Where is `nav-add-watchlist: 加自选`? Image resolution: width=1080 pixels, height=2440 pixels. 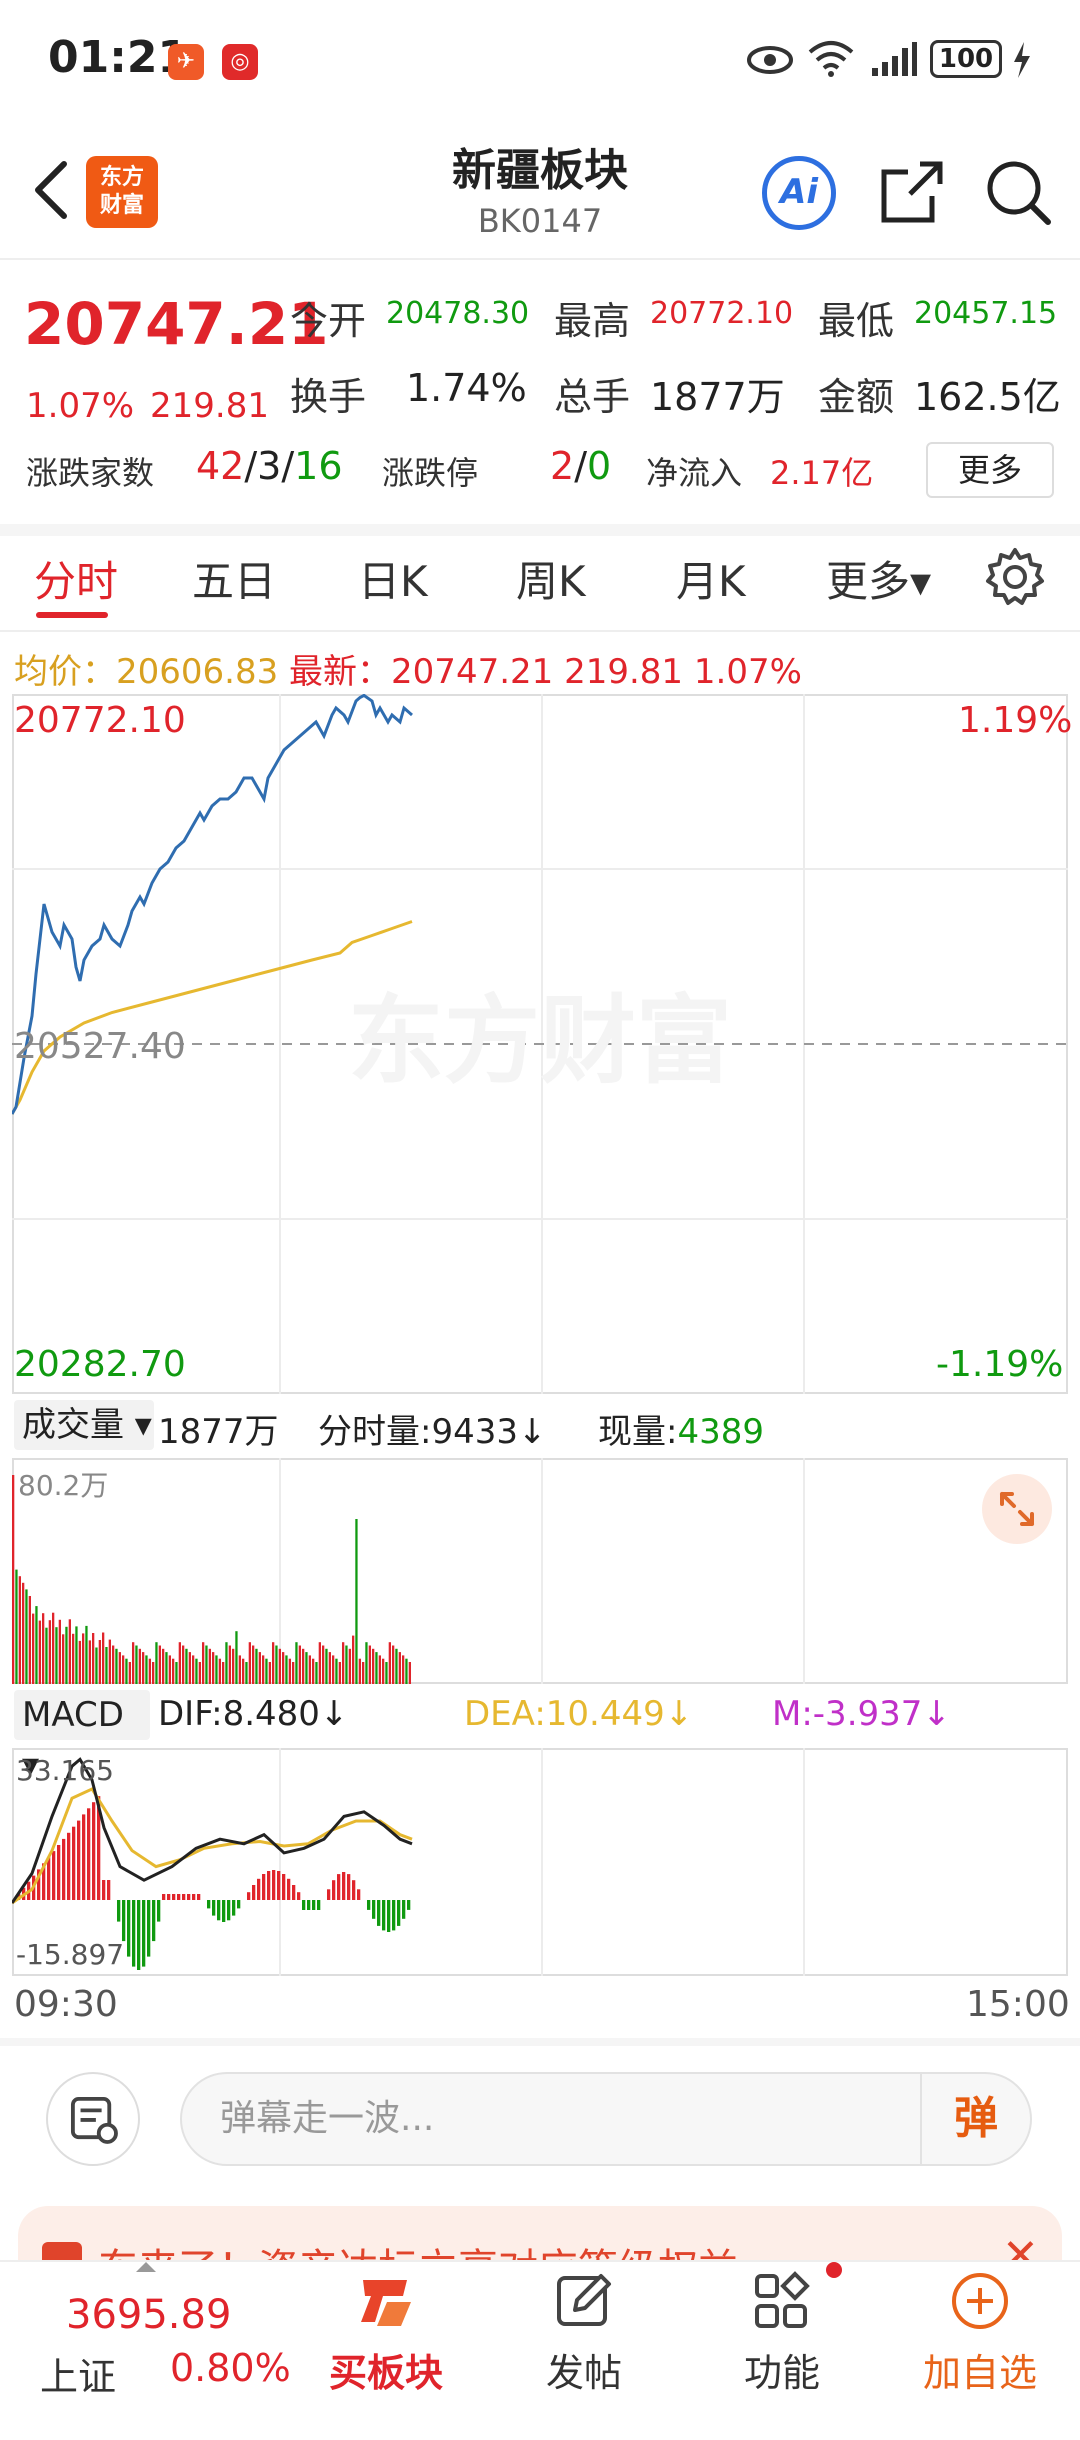 nav-add-watchlist: 加自选 is located at coordinates (980, 2332).